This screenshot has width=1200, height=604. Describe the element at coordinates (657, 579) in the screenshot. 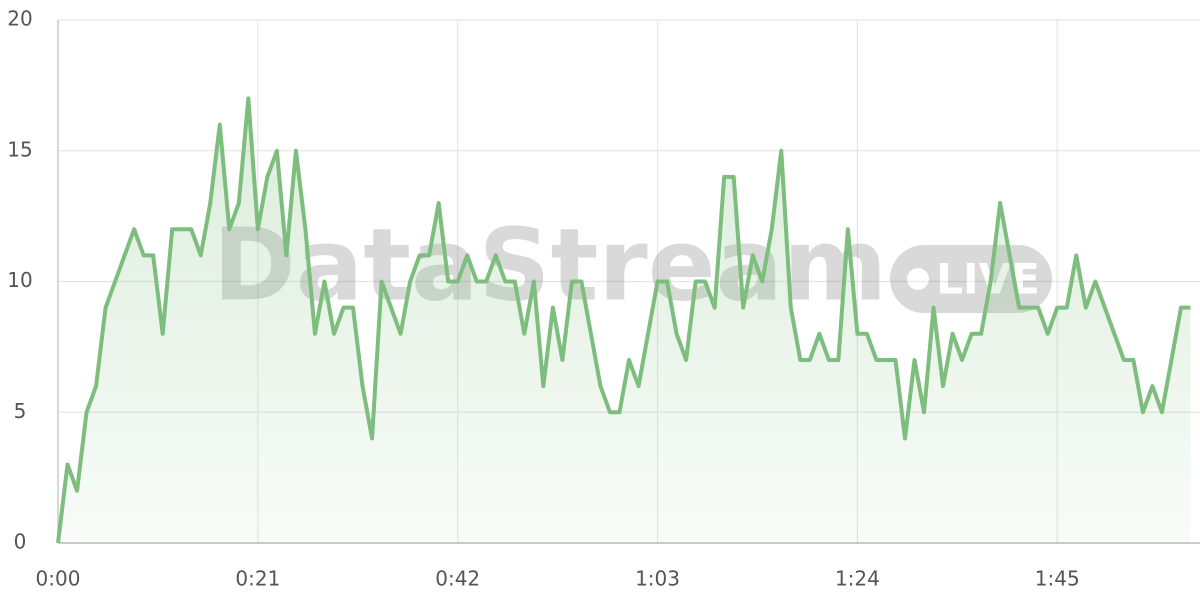

I see `x-tick-label: 1:03` at that location.